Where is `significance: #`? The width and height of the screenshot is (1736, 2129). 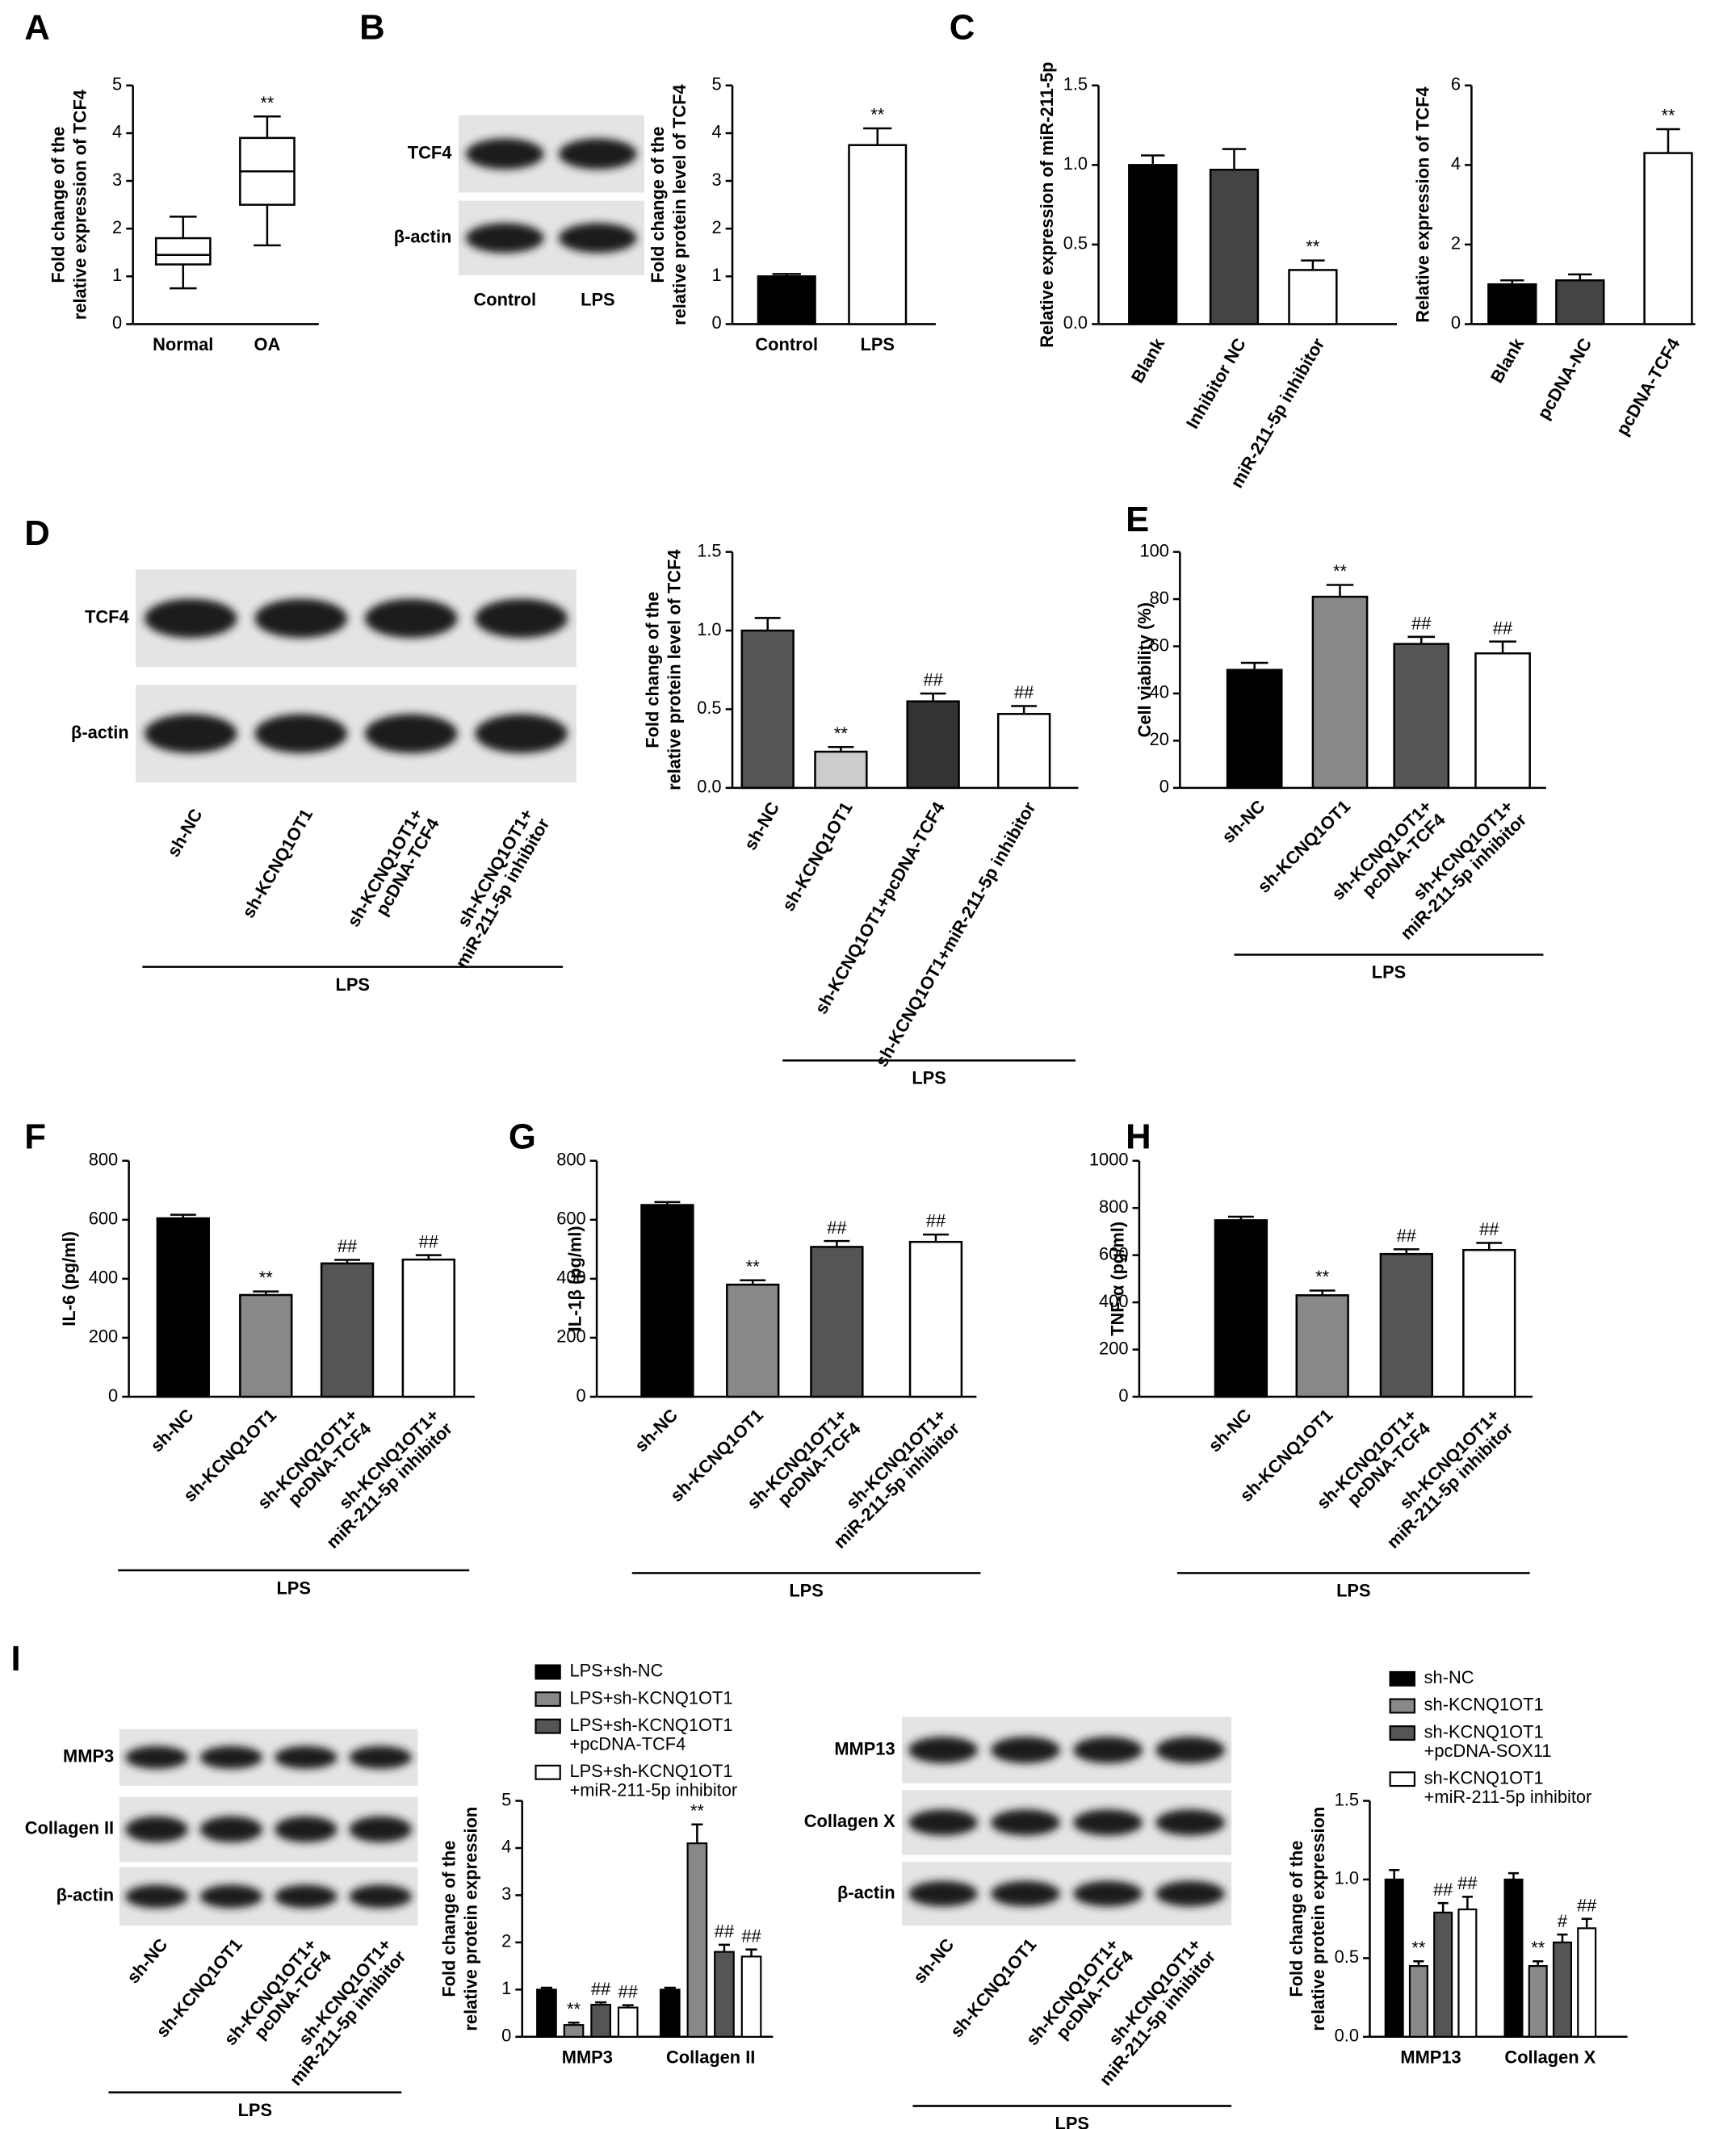
significance: # is located at coordinates (1563, 1921).